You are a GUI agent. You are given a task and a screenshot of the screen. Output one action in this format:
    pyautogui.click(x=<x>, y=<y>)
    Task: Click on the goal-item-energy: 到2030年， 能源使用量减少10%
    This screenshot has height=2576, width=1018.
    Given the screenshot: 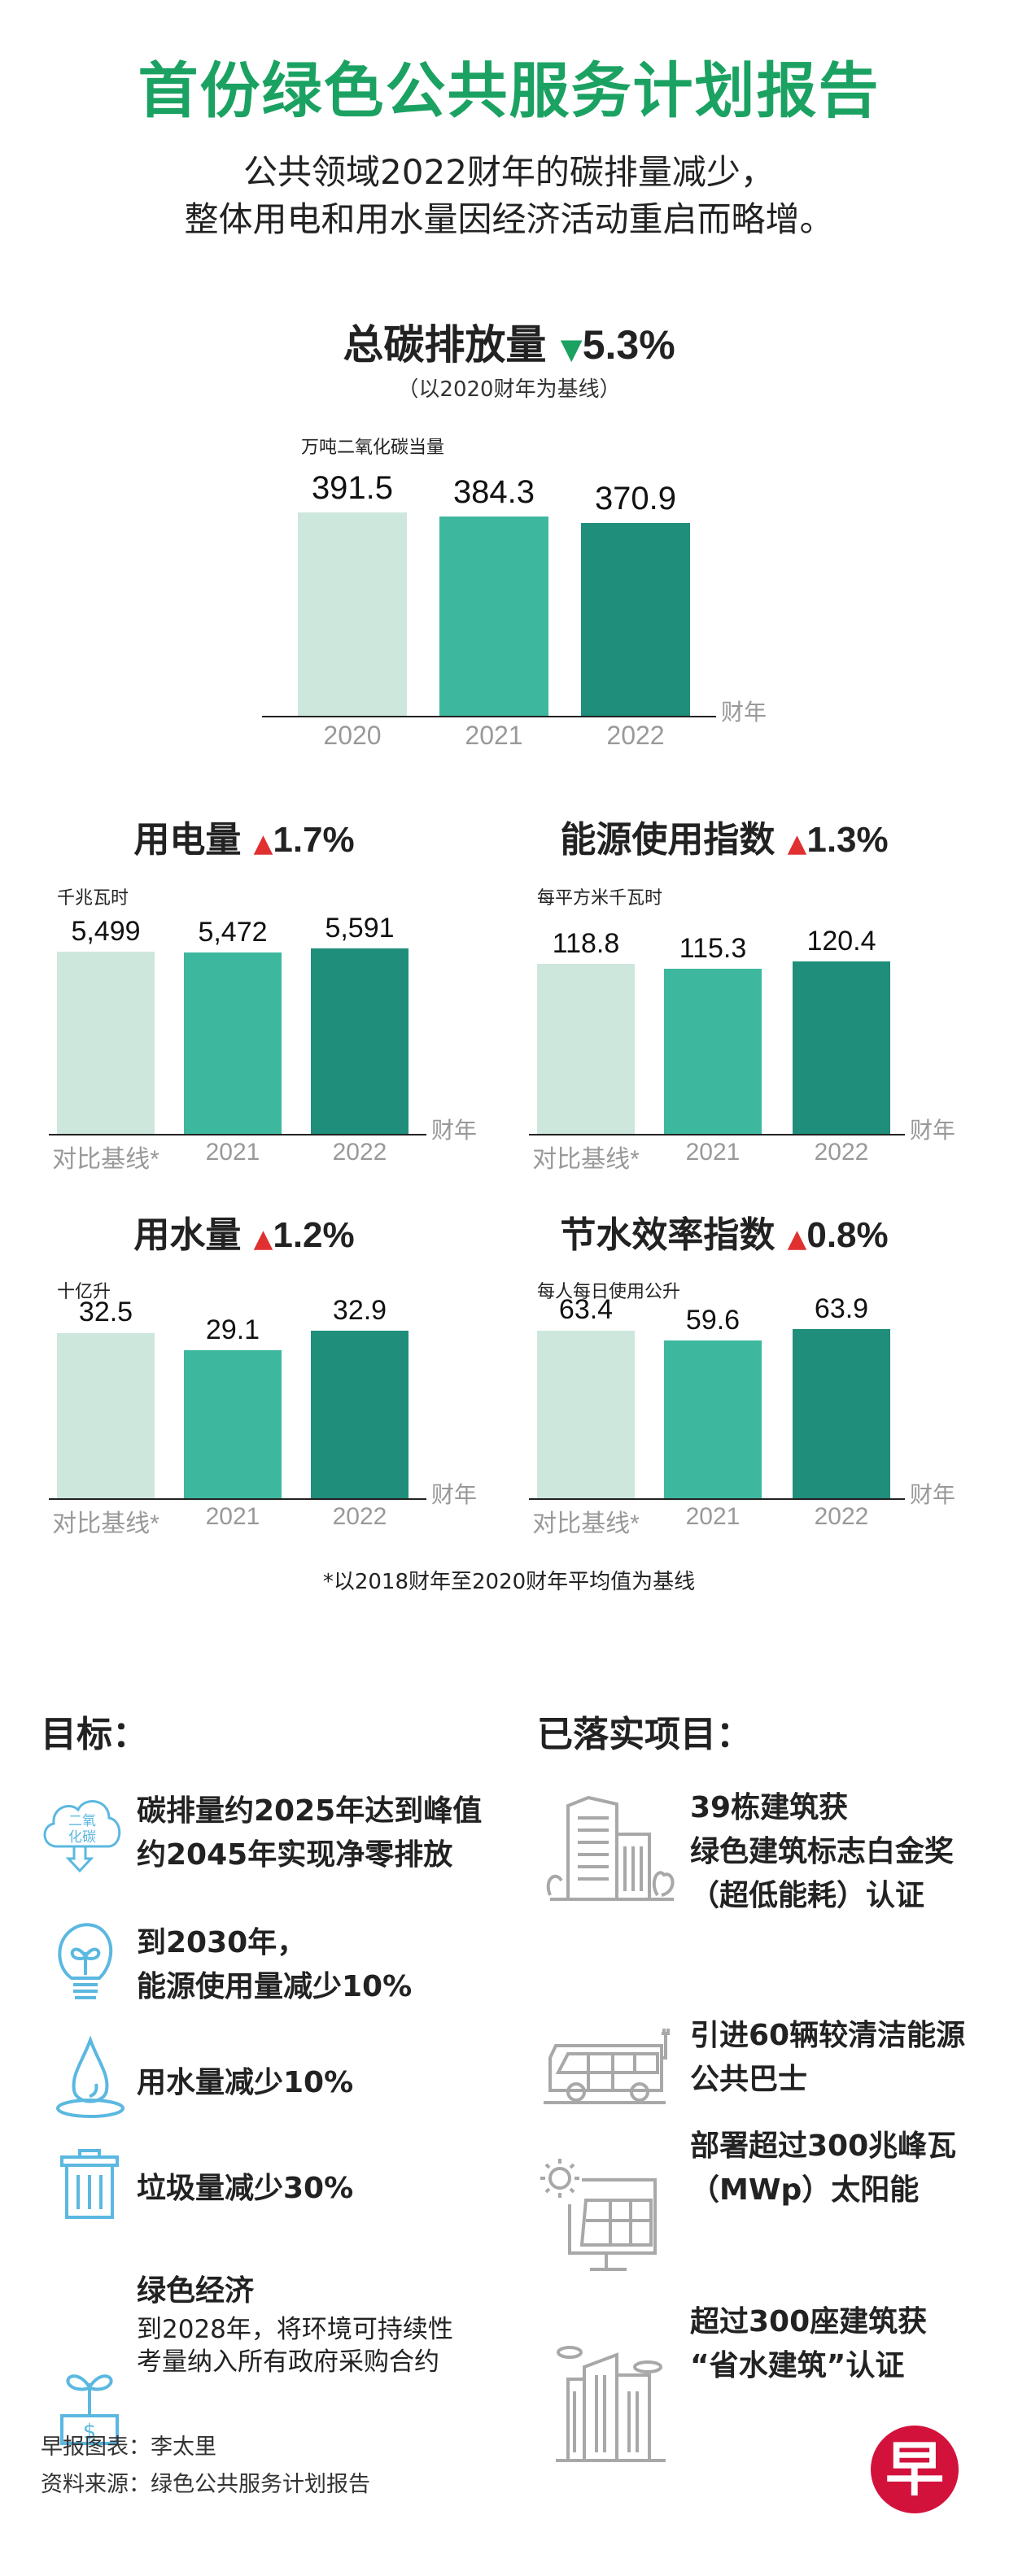 What is the action you would take?
    pyautogui.click(x=274, y=1965)
    